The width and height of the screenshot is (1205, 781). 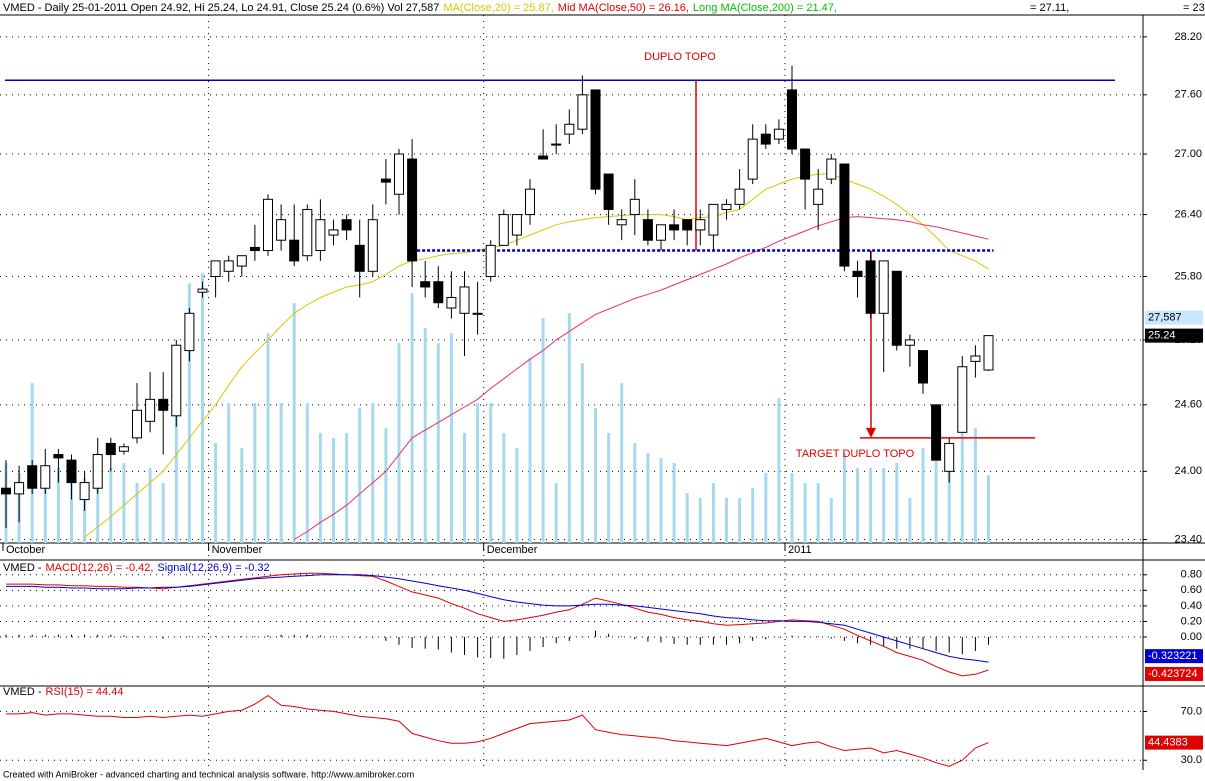 What do you see at coordinates (1165, 318) in the screenshot?
I see `value-box-label: 27,587` at bounding box center [1165, 318].